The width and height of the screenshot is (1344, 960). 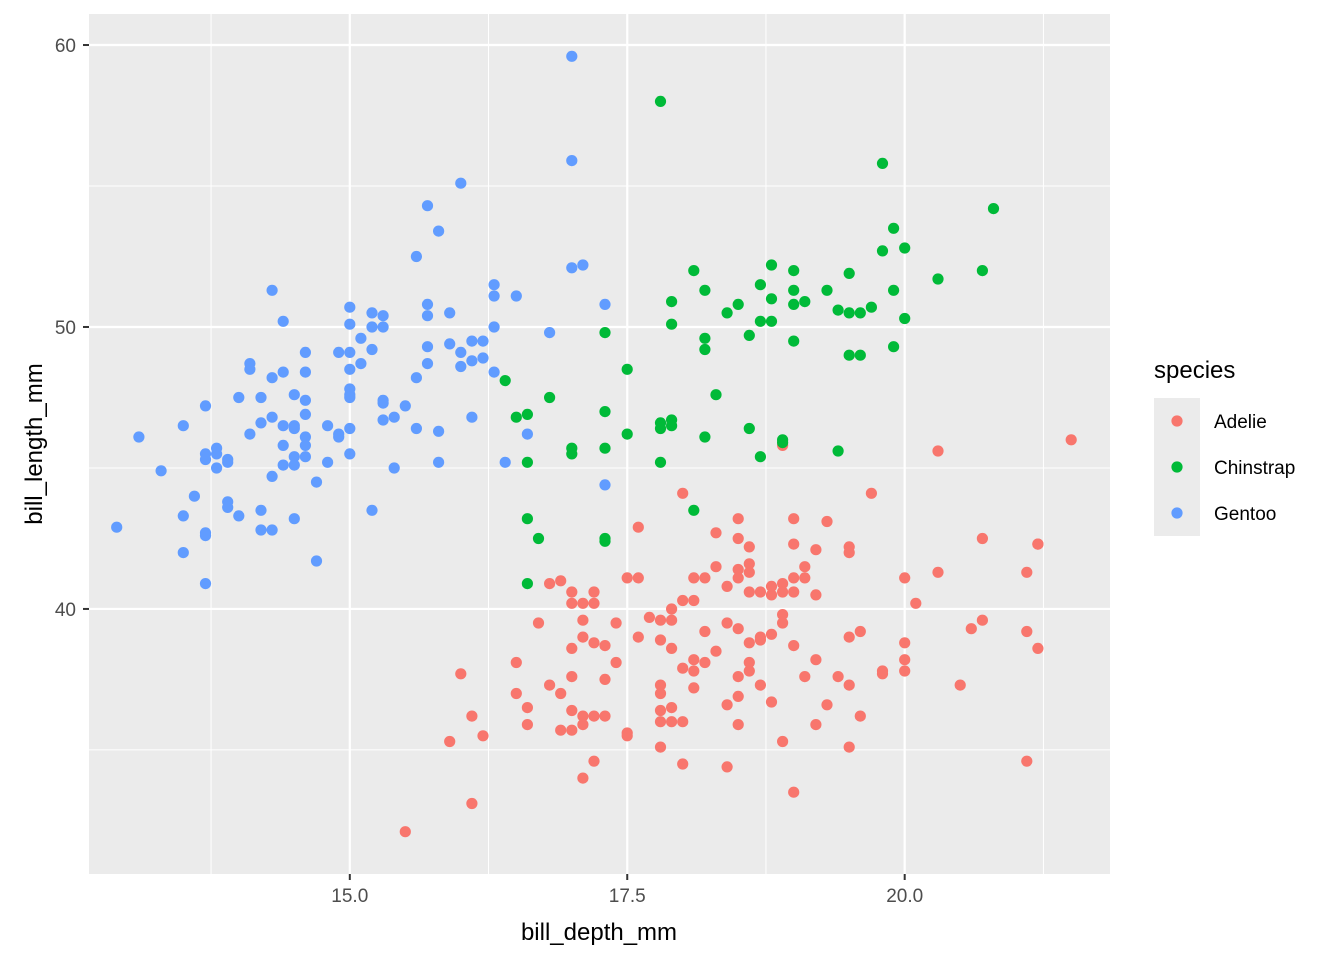 I want to click on y-tick-label: 40, so click(x=65, y=610).